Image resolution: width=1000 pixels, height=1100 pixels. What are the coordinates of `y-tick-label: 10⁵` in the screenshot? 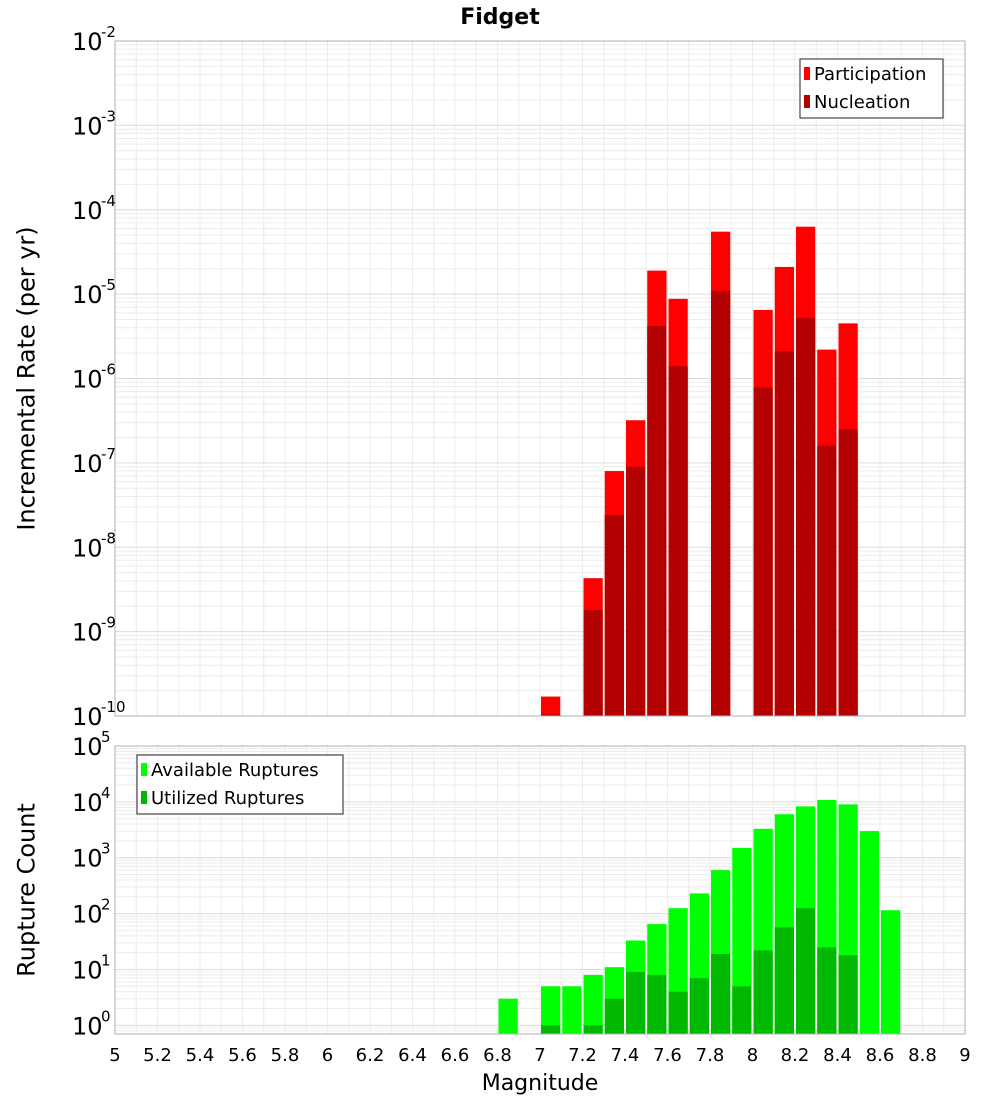 It's located at (91, 744).